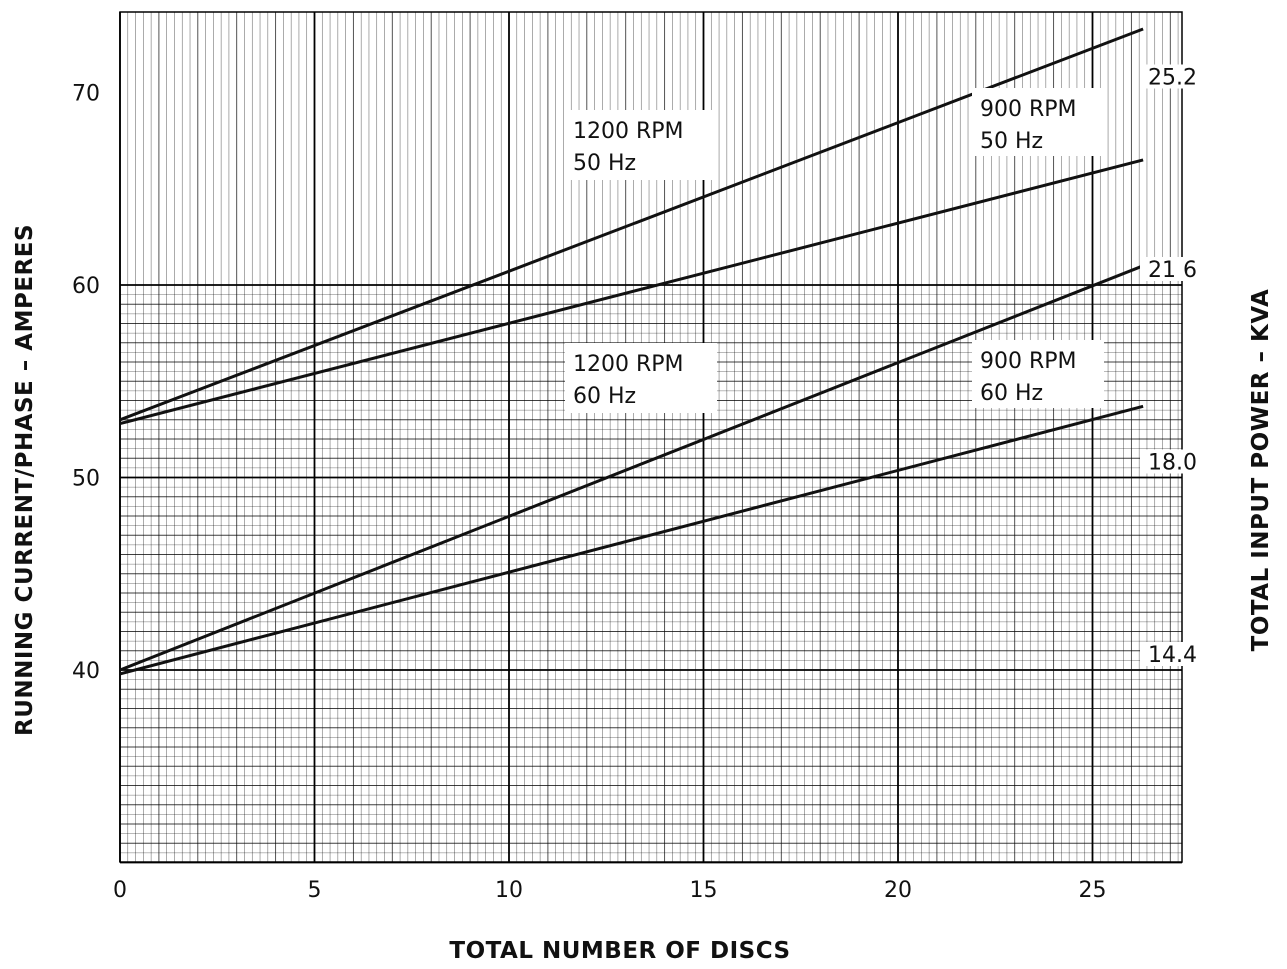 The image size is (1287, 969). Describe the element at coordinates (86, 671) in the screenshot. I see `y-tick-label: 40` at that location.